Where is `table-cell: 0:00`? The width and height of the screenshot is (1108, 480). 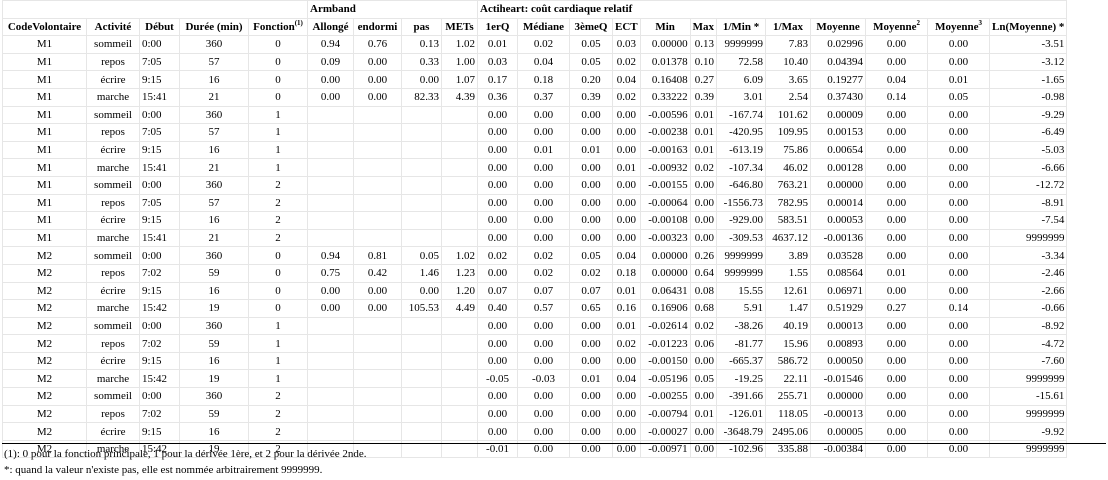 table-cell: 0:00 is located at coordinates (159, 44).